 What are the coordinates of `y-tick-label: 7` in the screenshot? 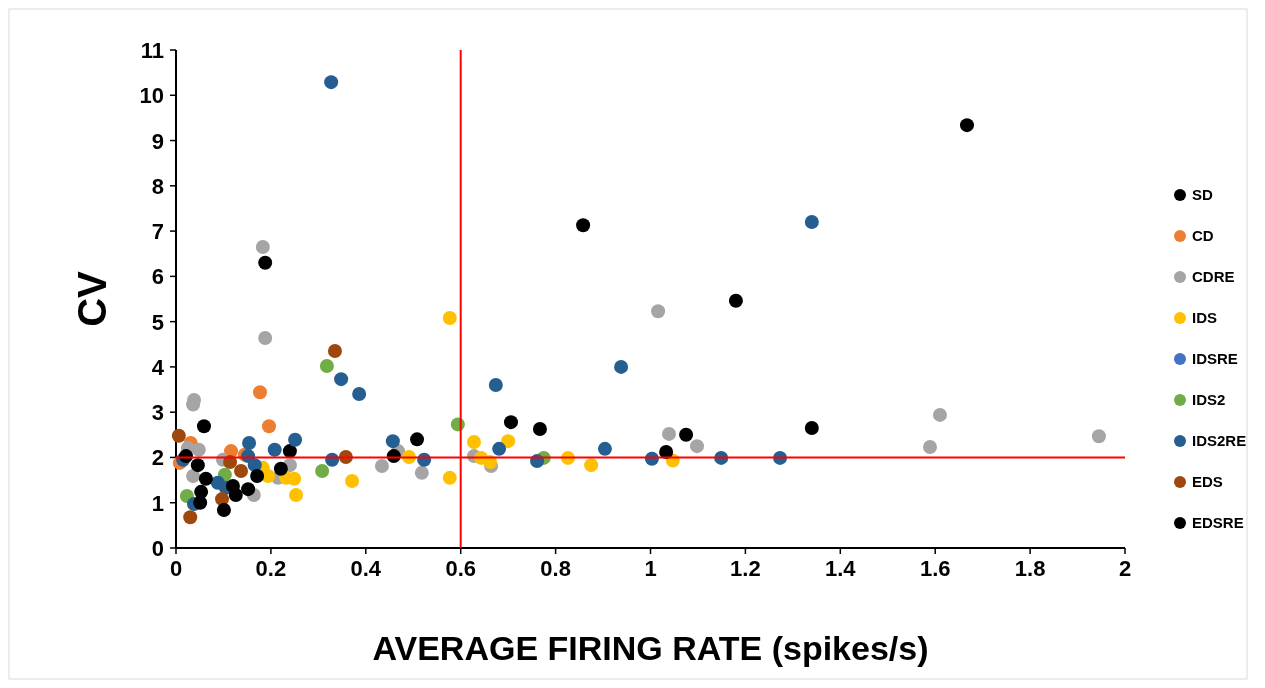 It's located at (157, 232).